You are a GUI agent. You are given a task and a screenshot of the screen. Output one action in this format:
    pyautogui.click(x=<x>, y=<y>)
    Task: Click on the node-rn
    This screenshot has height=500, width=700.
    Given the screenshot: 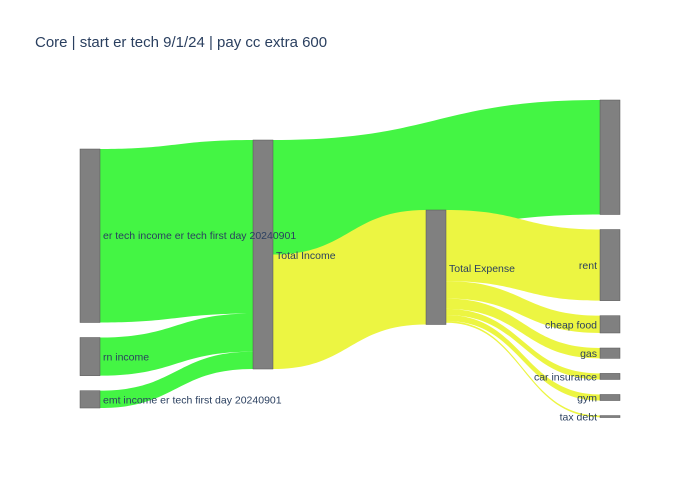 What is the action you would take?
    pyautogui.click(x=90, y=356)
    